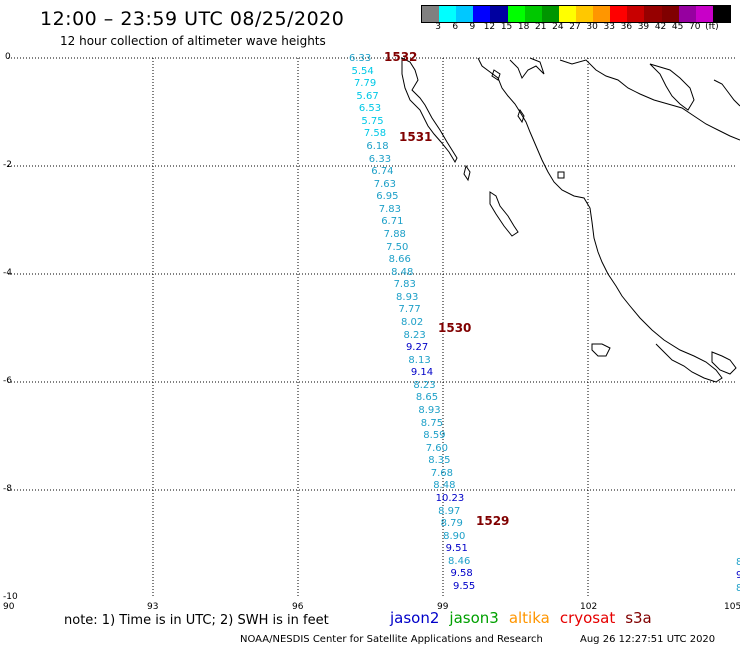 This screenshot has width=740, height=650. What do you see at coordinates (455, 27) in the screenshot?
I see `legend-label: 6` at bounding box center [455, 27].